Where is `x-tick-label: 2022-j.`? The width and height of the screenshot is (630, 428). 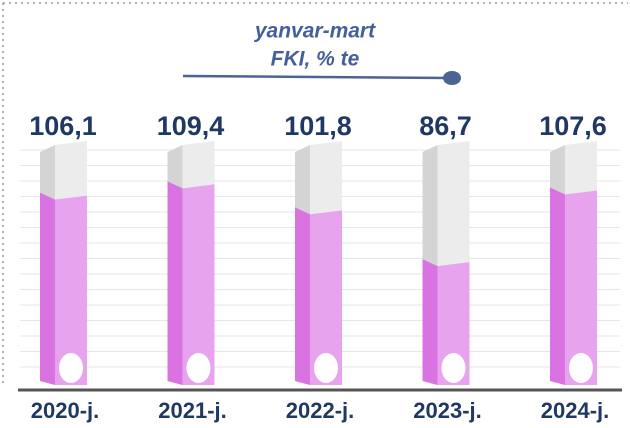
x-tick-label: 2022-j. is located at coordinates (320, 410).